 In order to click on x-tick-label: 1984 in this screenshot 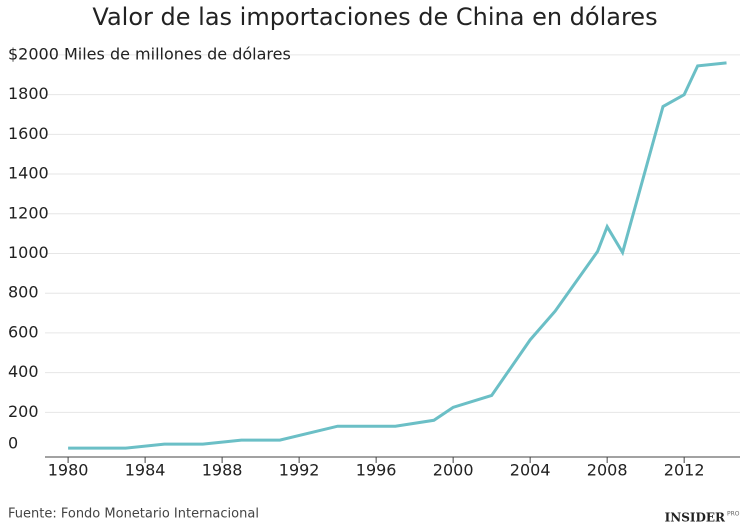, I will do `click(145, 470)`.